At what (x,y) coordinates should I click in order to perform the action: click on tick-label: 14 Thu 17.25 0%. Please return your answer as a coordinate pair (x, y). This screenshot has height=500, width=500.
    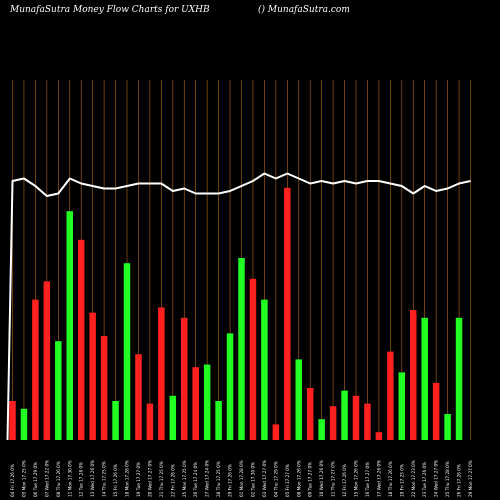
    Looking at the image, I should click on (104, 479).